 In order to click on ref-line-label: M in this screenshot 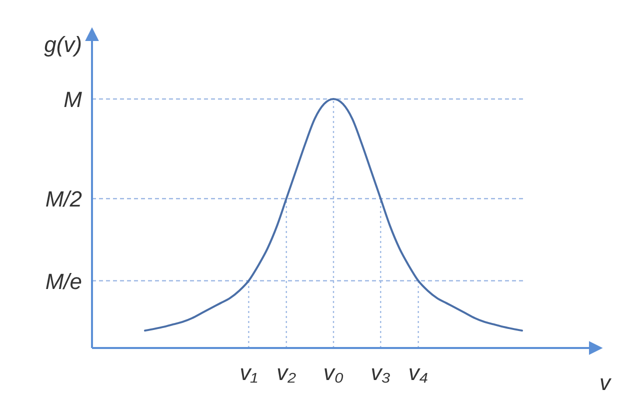, I will do `click(73, 99)`.